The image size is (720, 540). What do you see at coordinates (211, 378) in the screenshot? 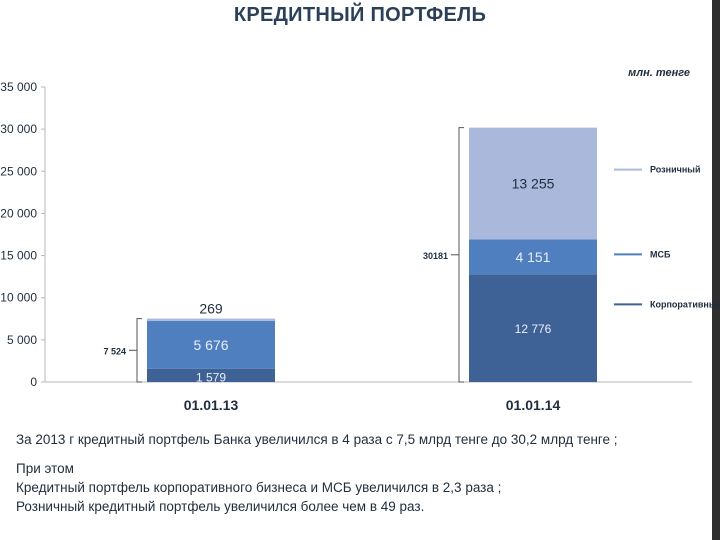
I see `data-label: 1 579` at bounding box center [211, 378].